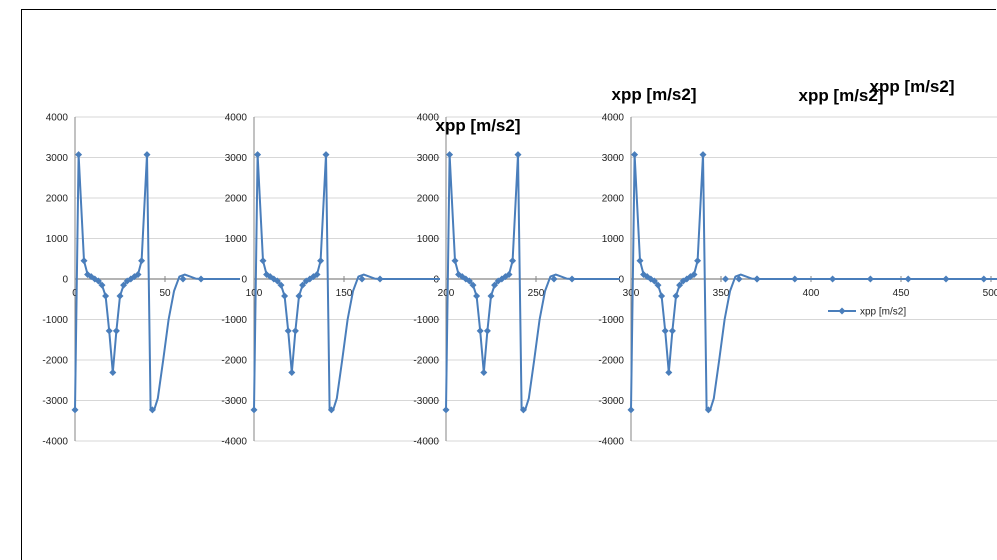 The image size is (997, 560). What do you see at coordinates (165, 293) in the screenshot?
I see `x-tick-label: 50` at bounding box center [165, 293].